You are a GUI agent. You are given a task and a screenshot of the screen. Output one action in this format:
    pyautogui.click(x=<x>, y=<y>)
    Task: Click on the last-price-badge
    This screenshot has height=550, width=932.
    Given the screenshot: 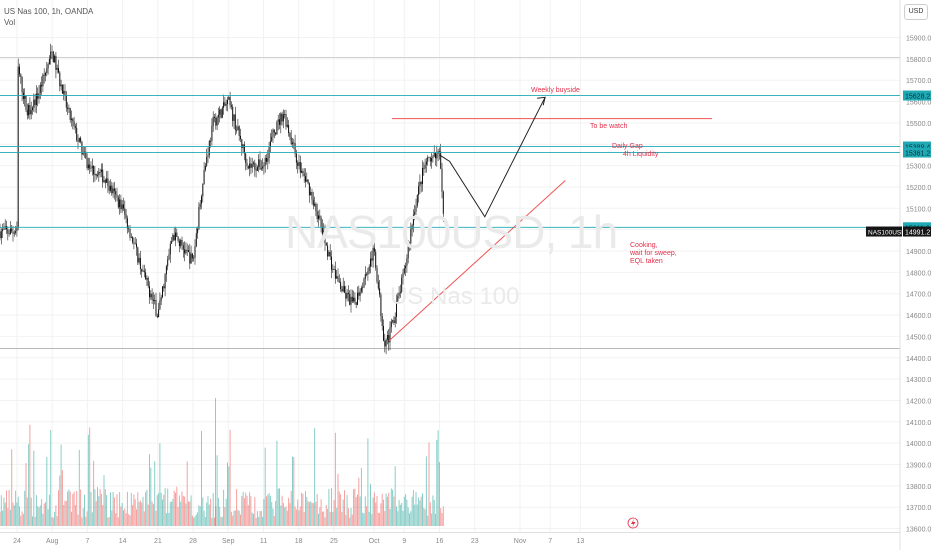 What is the action you would take?
    pyautogui.click(x=917, y=231)
    